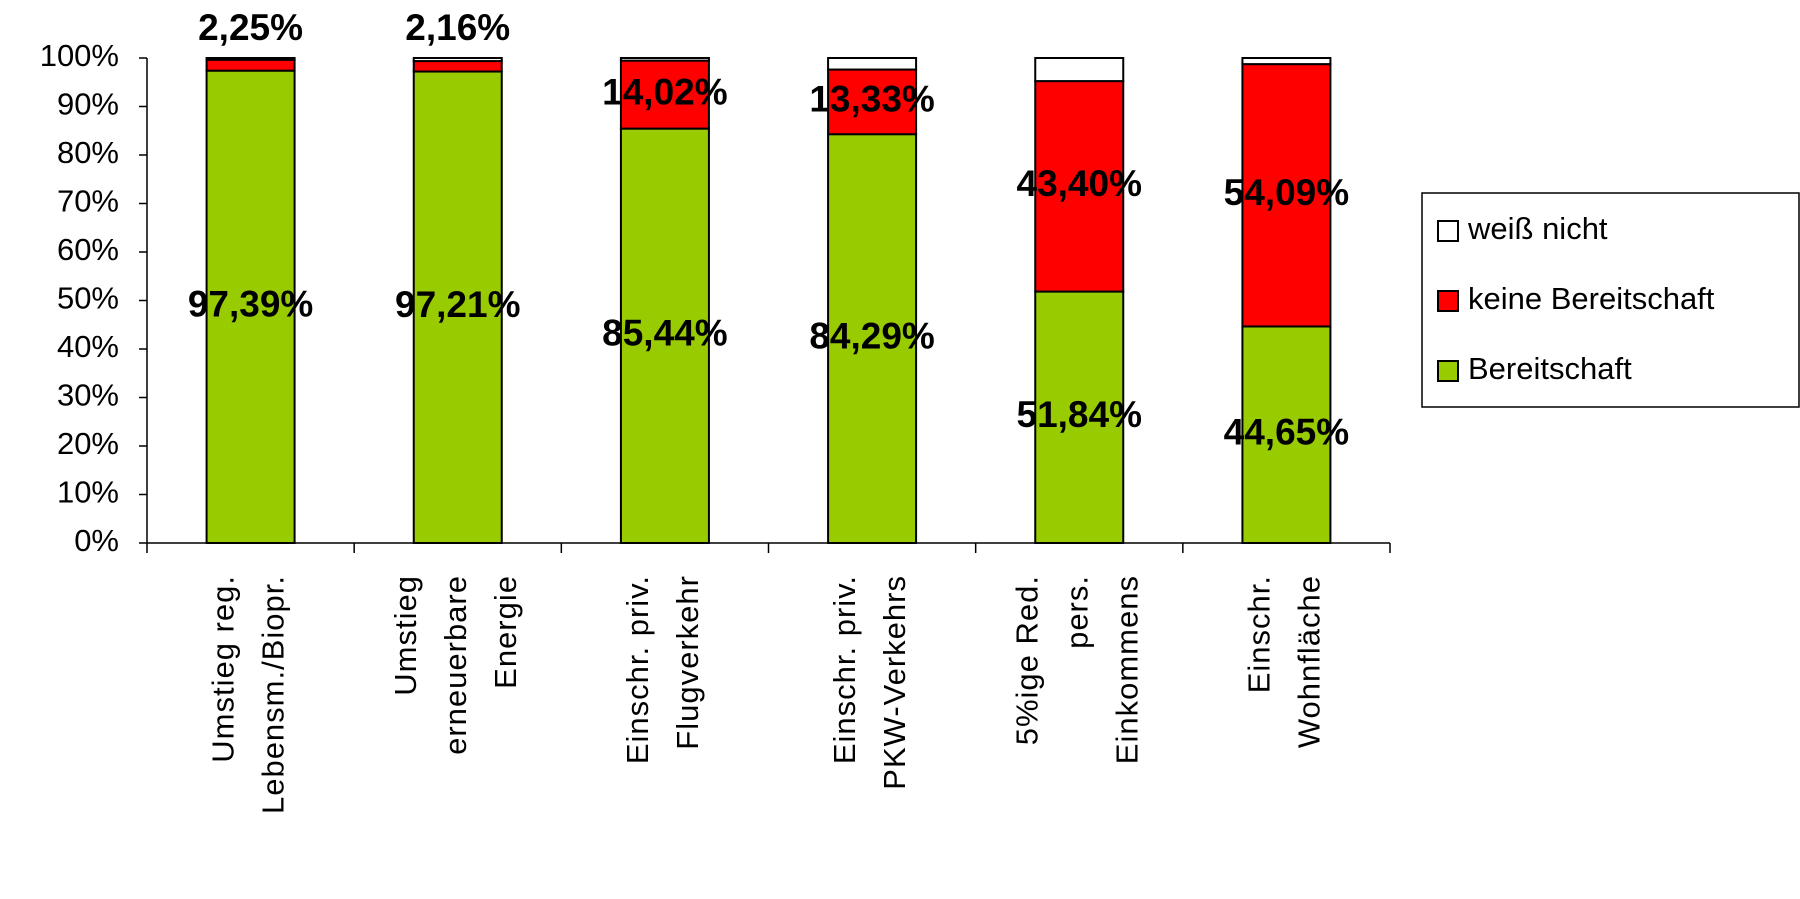  What do you see at coordinates (1287, 192) in the screenshot?
I see `data-label: 54,09%` at bounding box center [1287, 192].